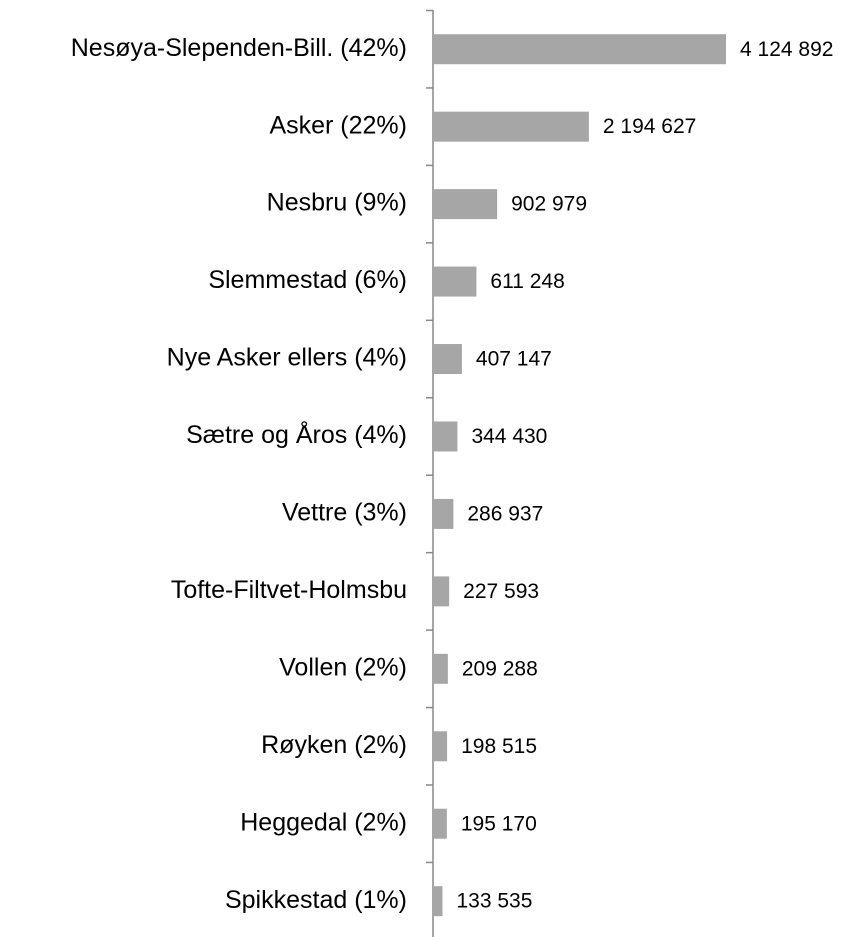 The height and width of the screenshot is (937, 863). Describe the element at coordinates (307, 280) in the screenshot. I see `category-label: Slemmestad (6%)` at that location.